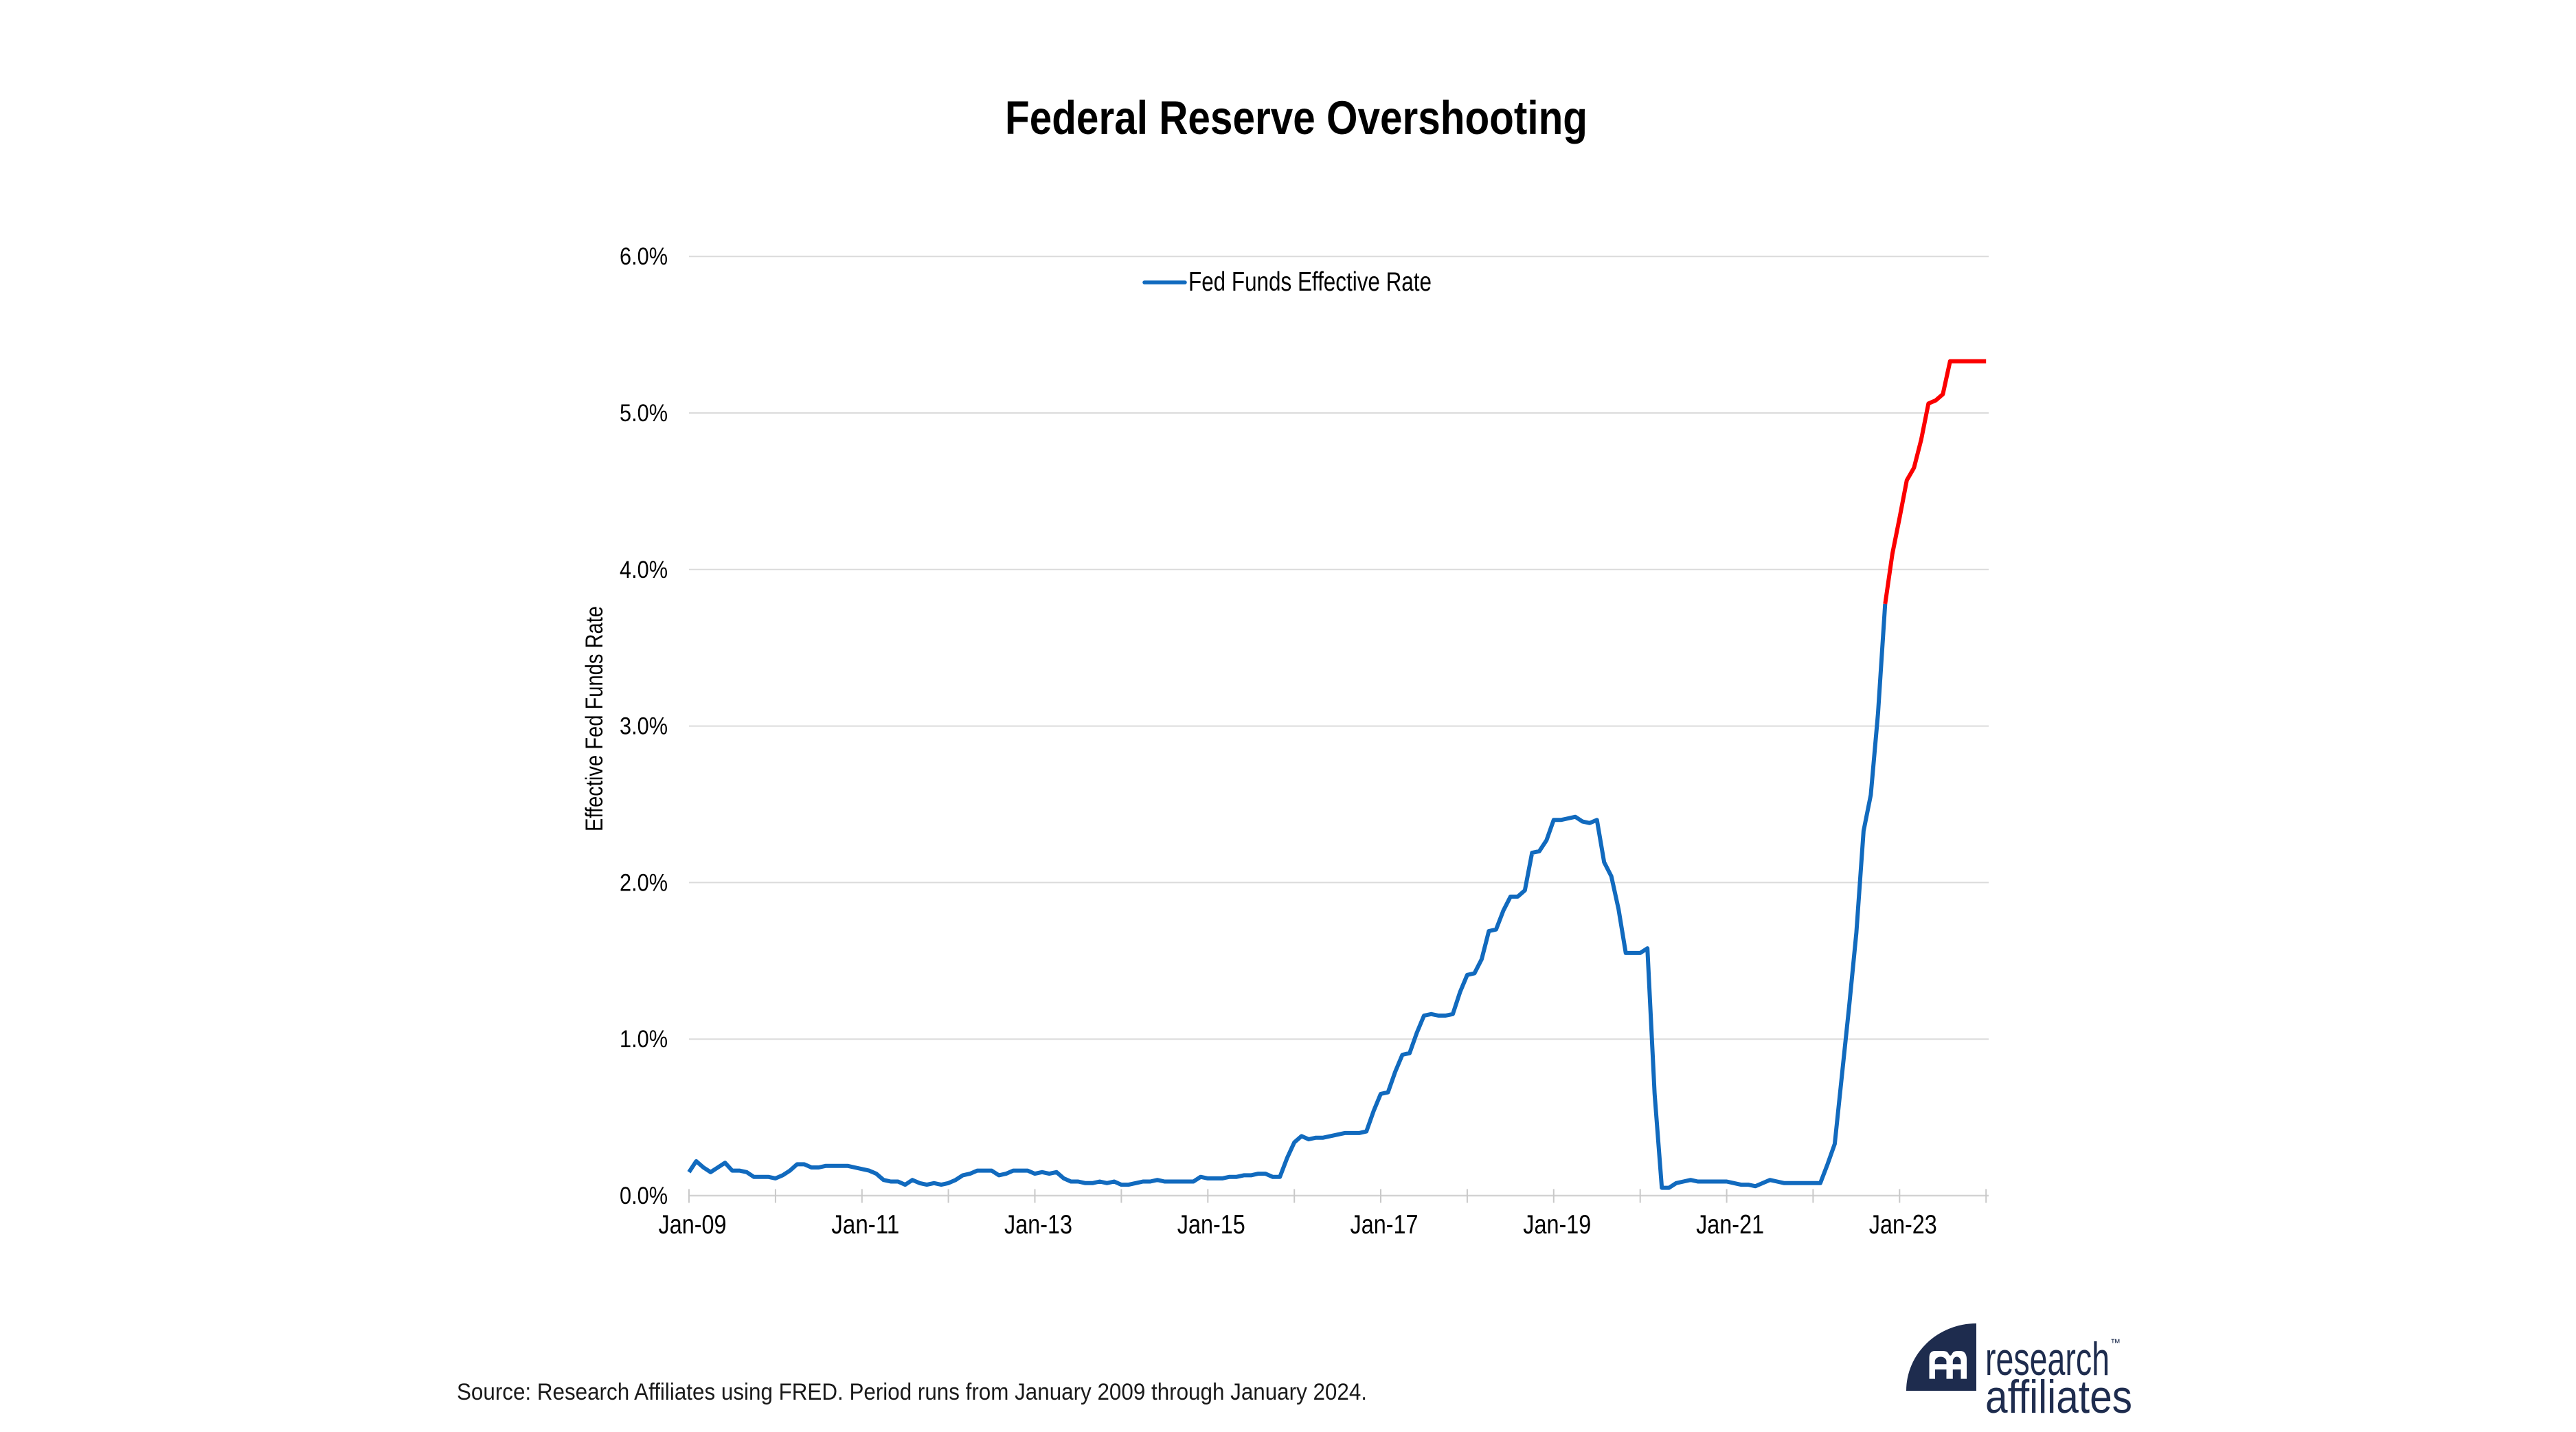 This screenshot has height=1432, width=2576. I want to click on svg-text: research, so click(2047, 1359).